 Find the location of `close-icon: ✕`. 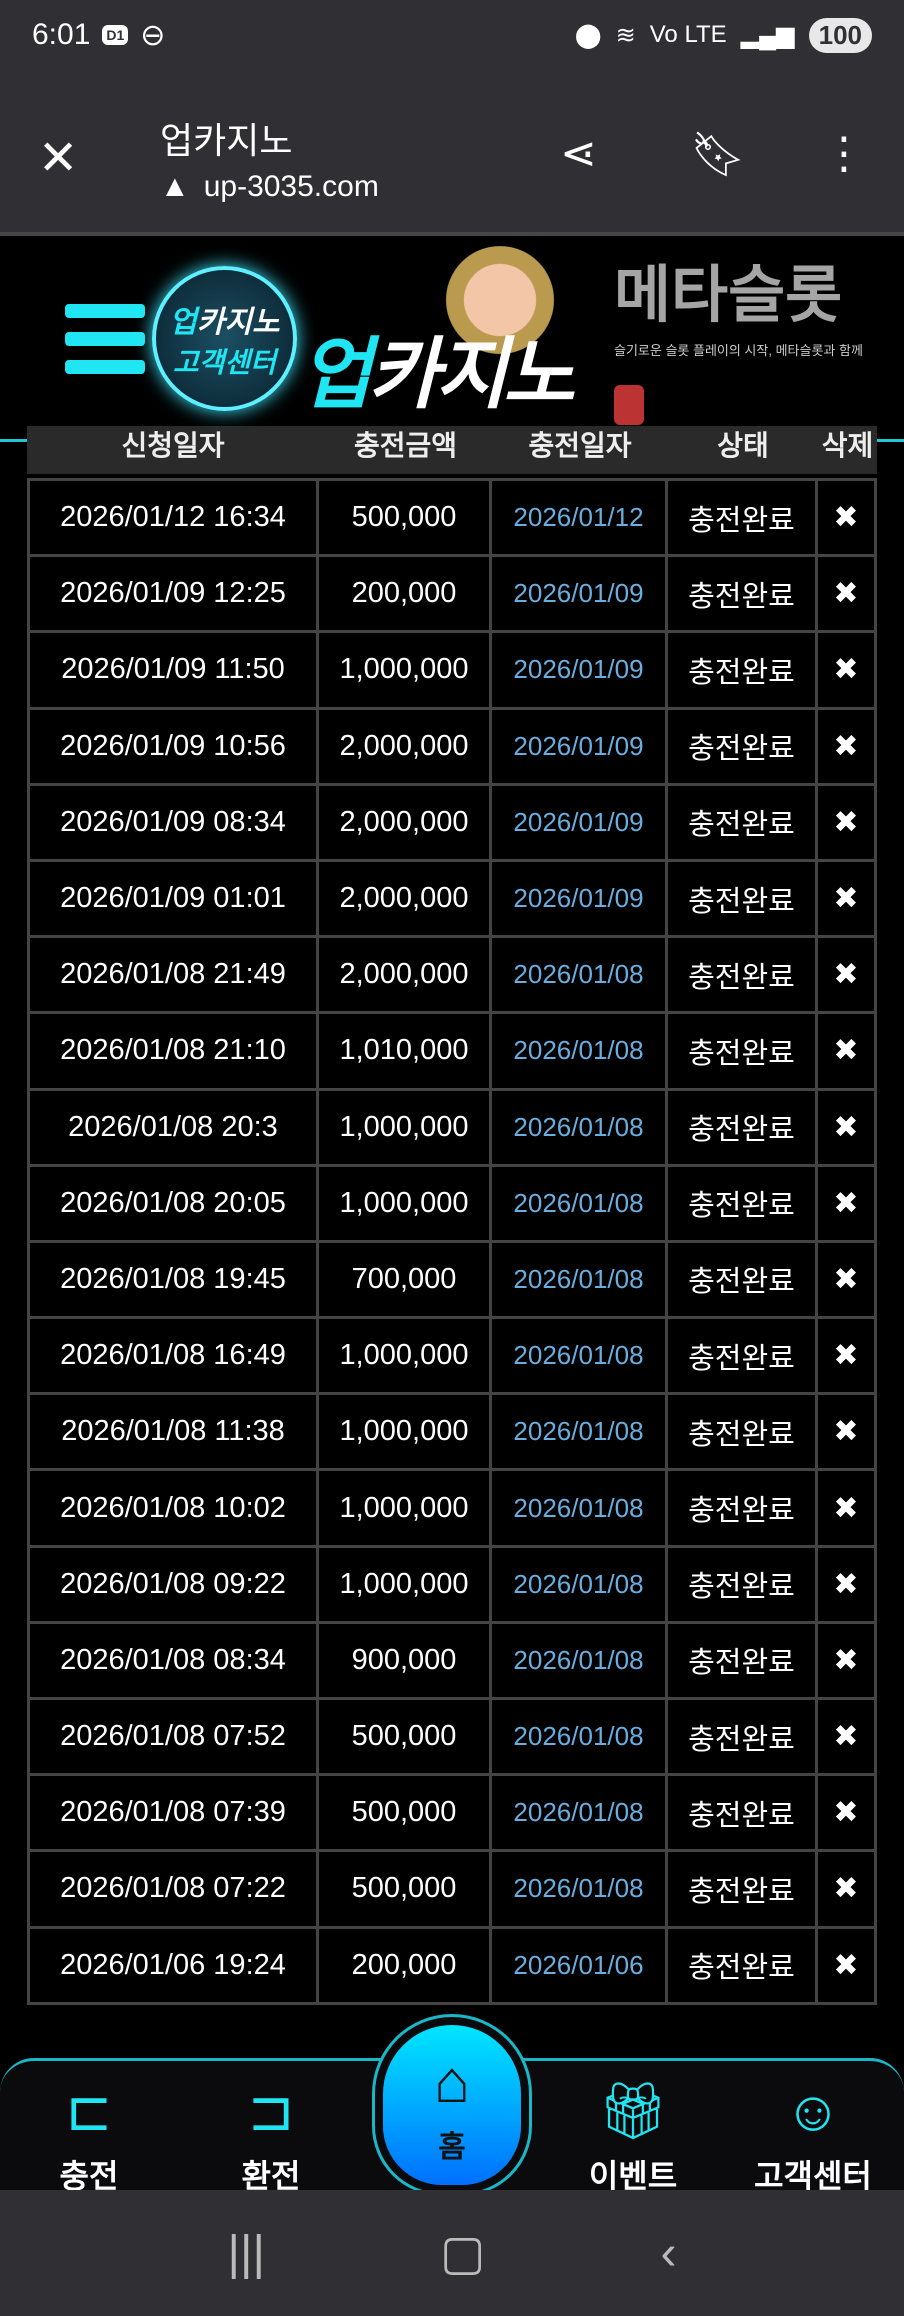

close-icon: ✕ is located at coordinates (58, 158).